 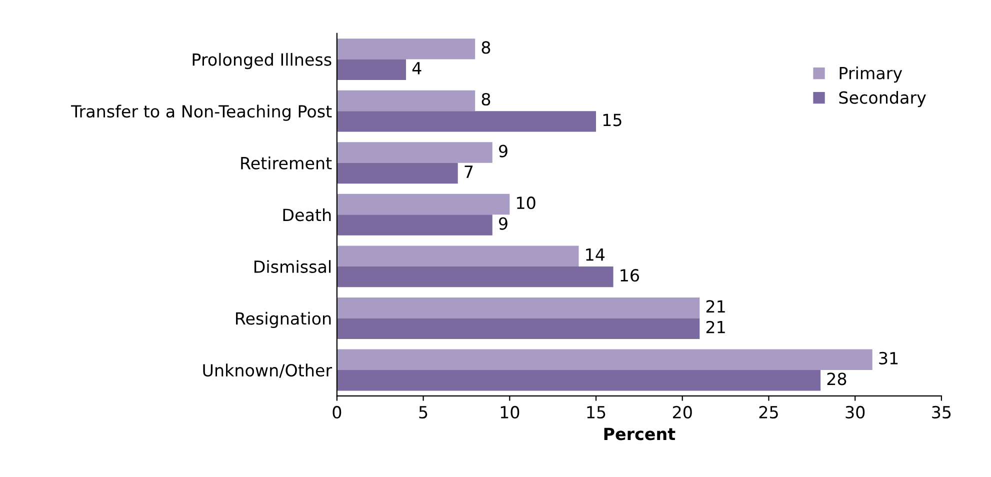 What do you see at coordinates (768, 412) in the screenshot?
I see `x-tick-label: 25` at bounding box center [768, 412].